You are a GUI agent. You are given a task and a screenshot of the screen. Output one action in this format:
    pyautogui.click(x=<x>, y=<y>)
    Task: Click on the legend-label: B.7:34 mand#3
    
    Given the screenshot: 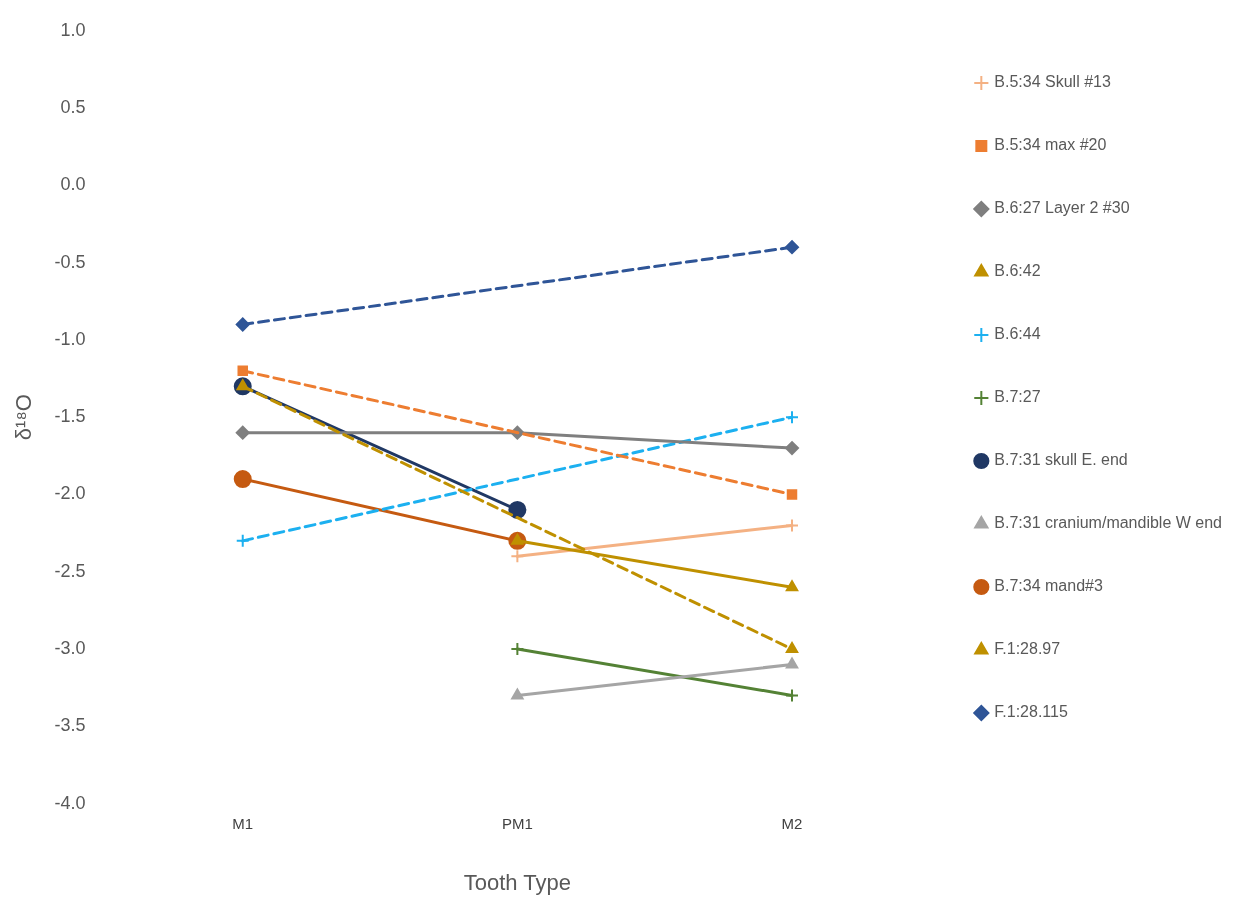 What is the action you would take?
    pyautogui.click(x=1048, y=586)
    